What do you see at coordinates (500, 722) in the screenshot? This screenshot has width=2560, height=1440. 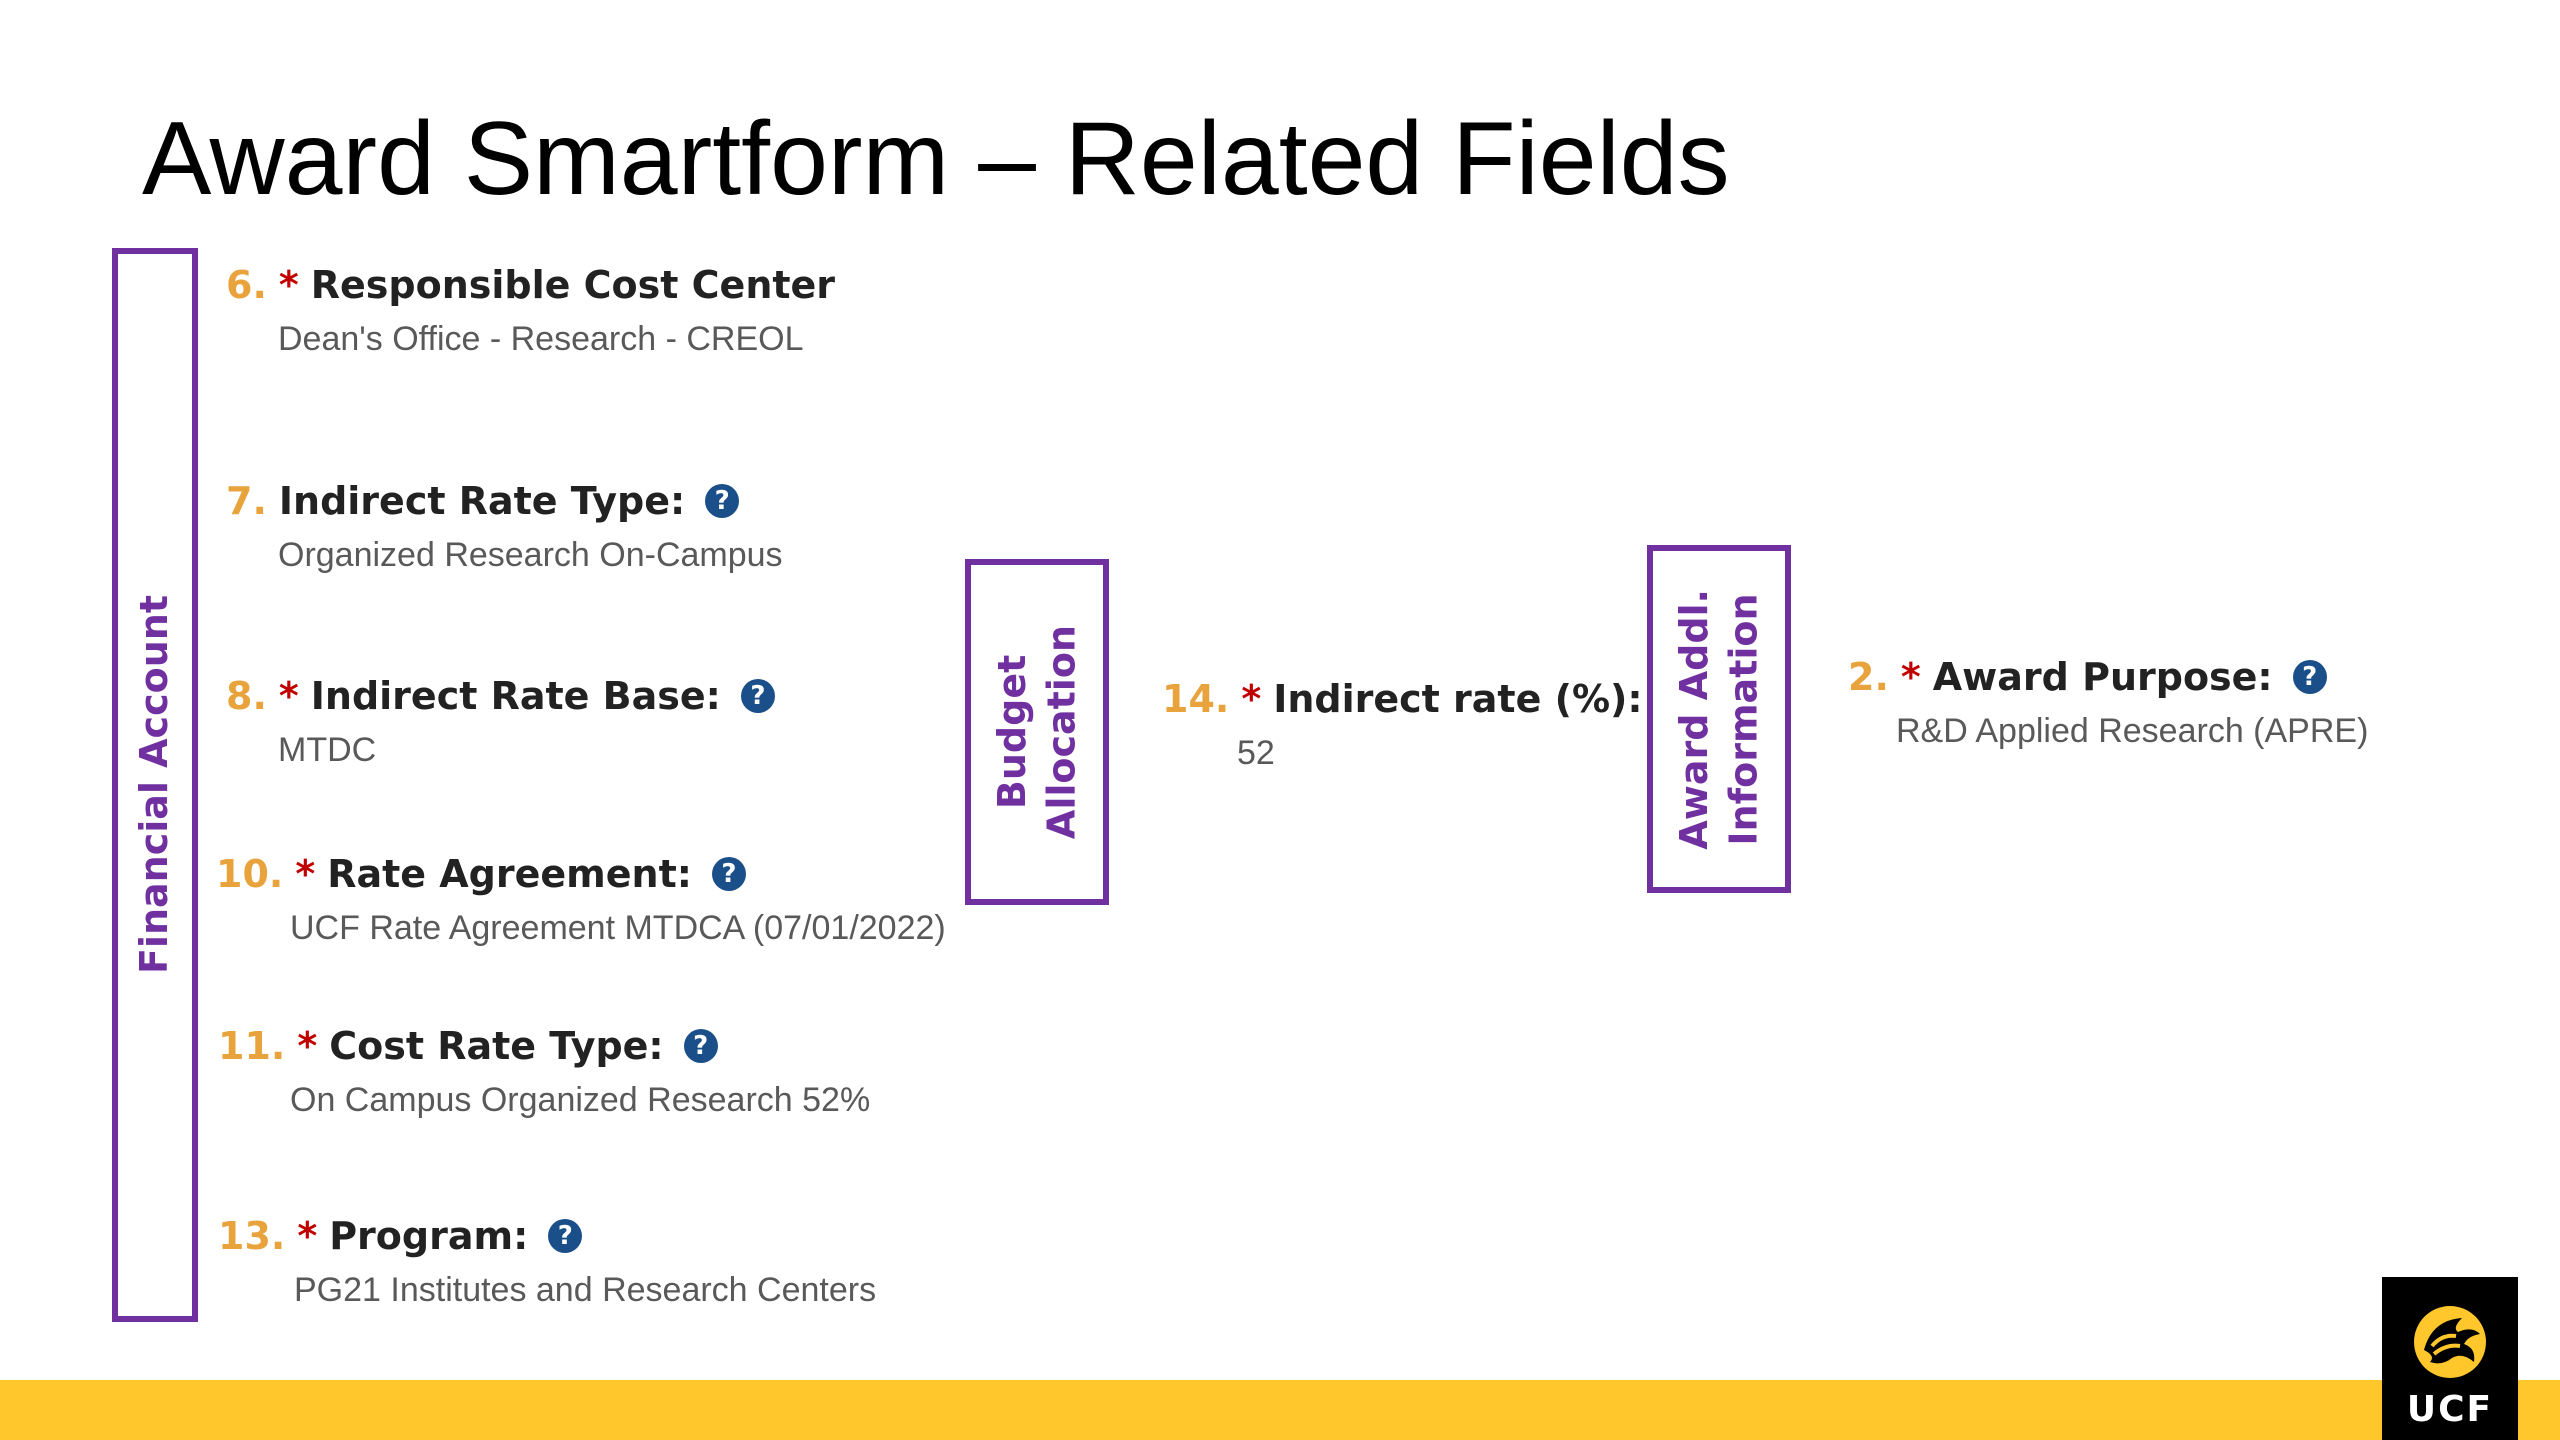 I see `indirect-rate-base-field: 8. * Indirect Rate Base: ? MTDC` at bounding box center [500, 722].